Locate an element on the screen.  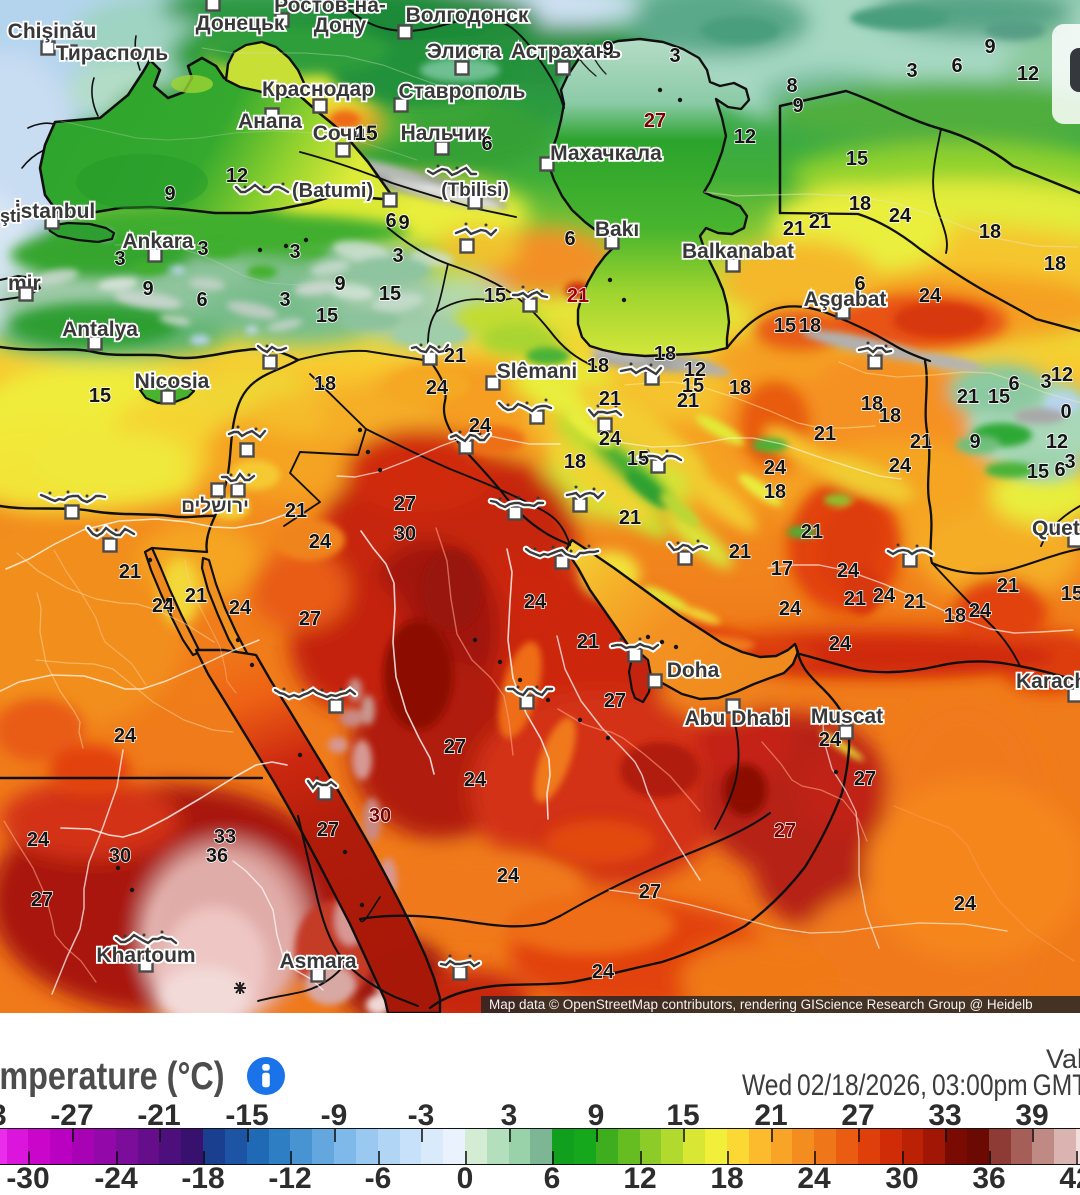
svg-text: 0 is located at coordinates (1065, 412).